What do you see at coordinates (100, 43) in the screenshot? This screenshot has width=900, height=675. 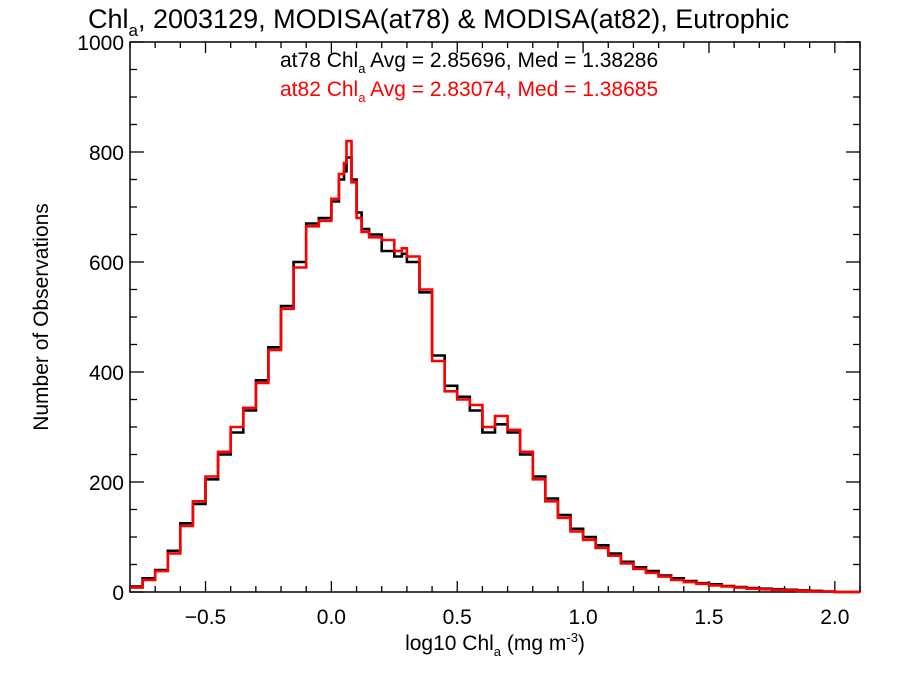 I see `y-tick-label: 1000` at bounding box center [100, 43].